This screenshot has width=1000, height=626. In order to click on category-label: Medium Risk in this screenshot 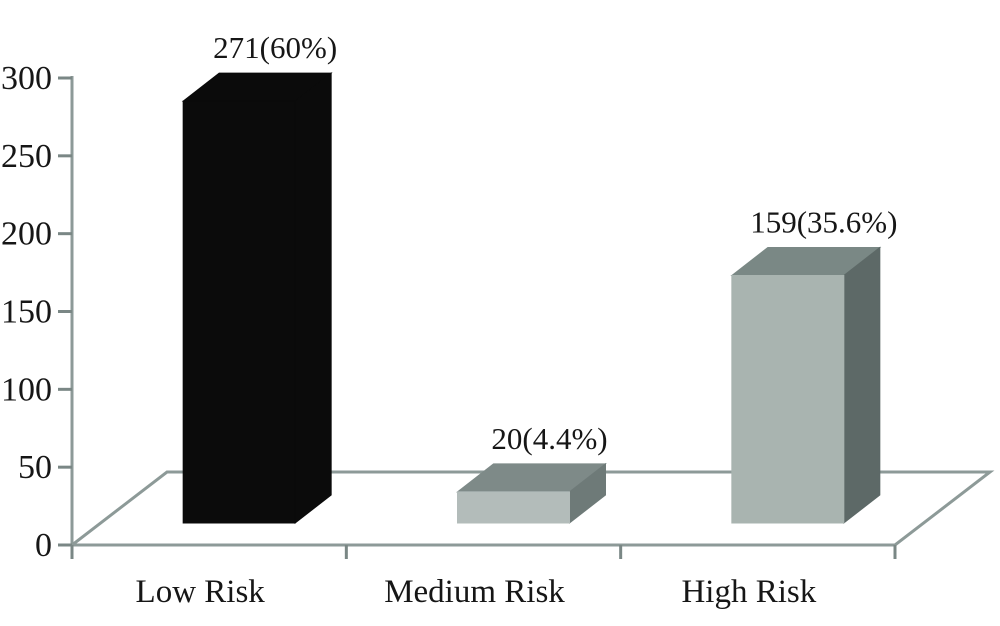, I will do `click(474, 592)`.